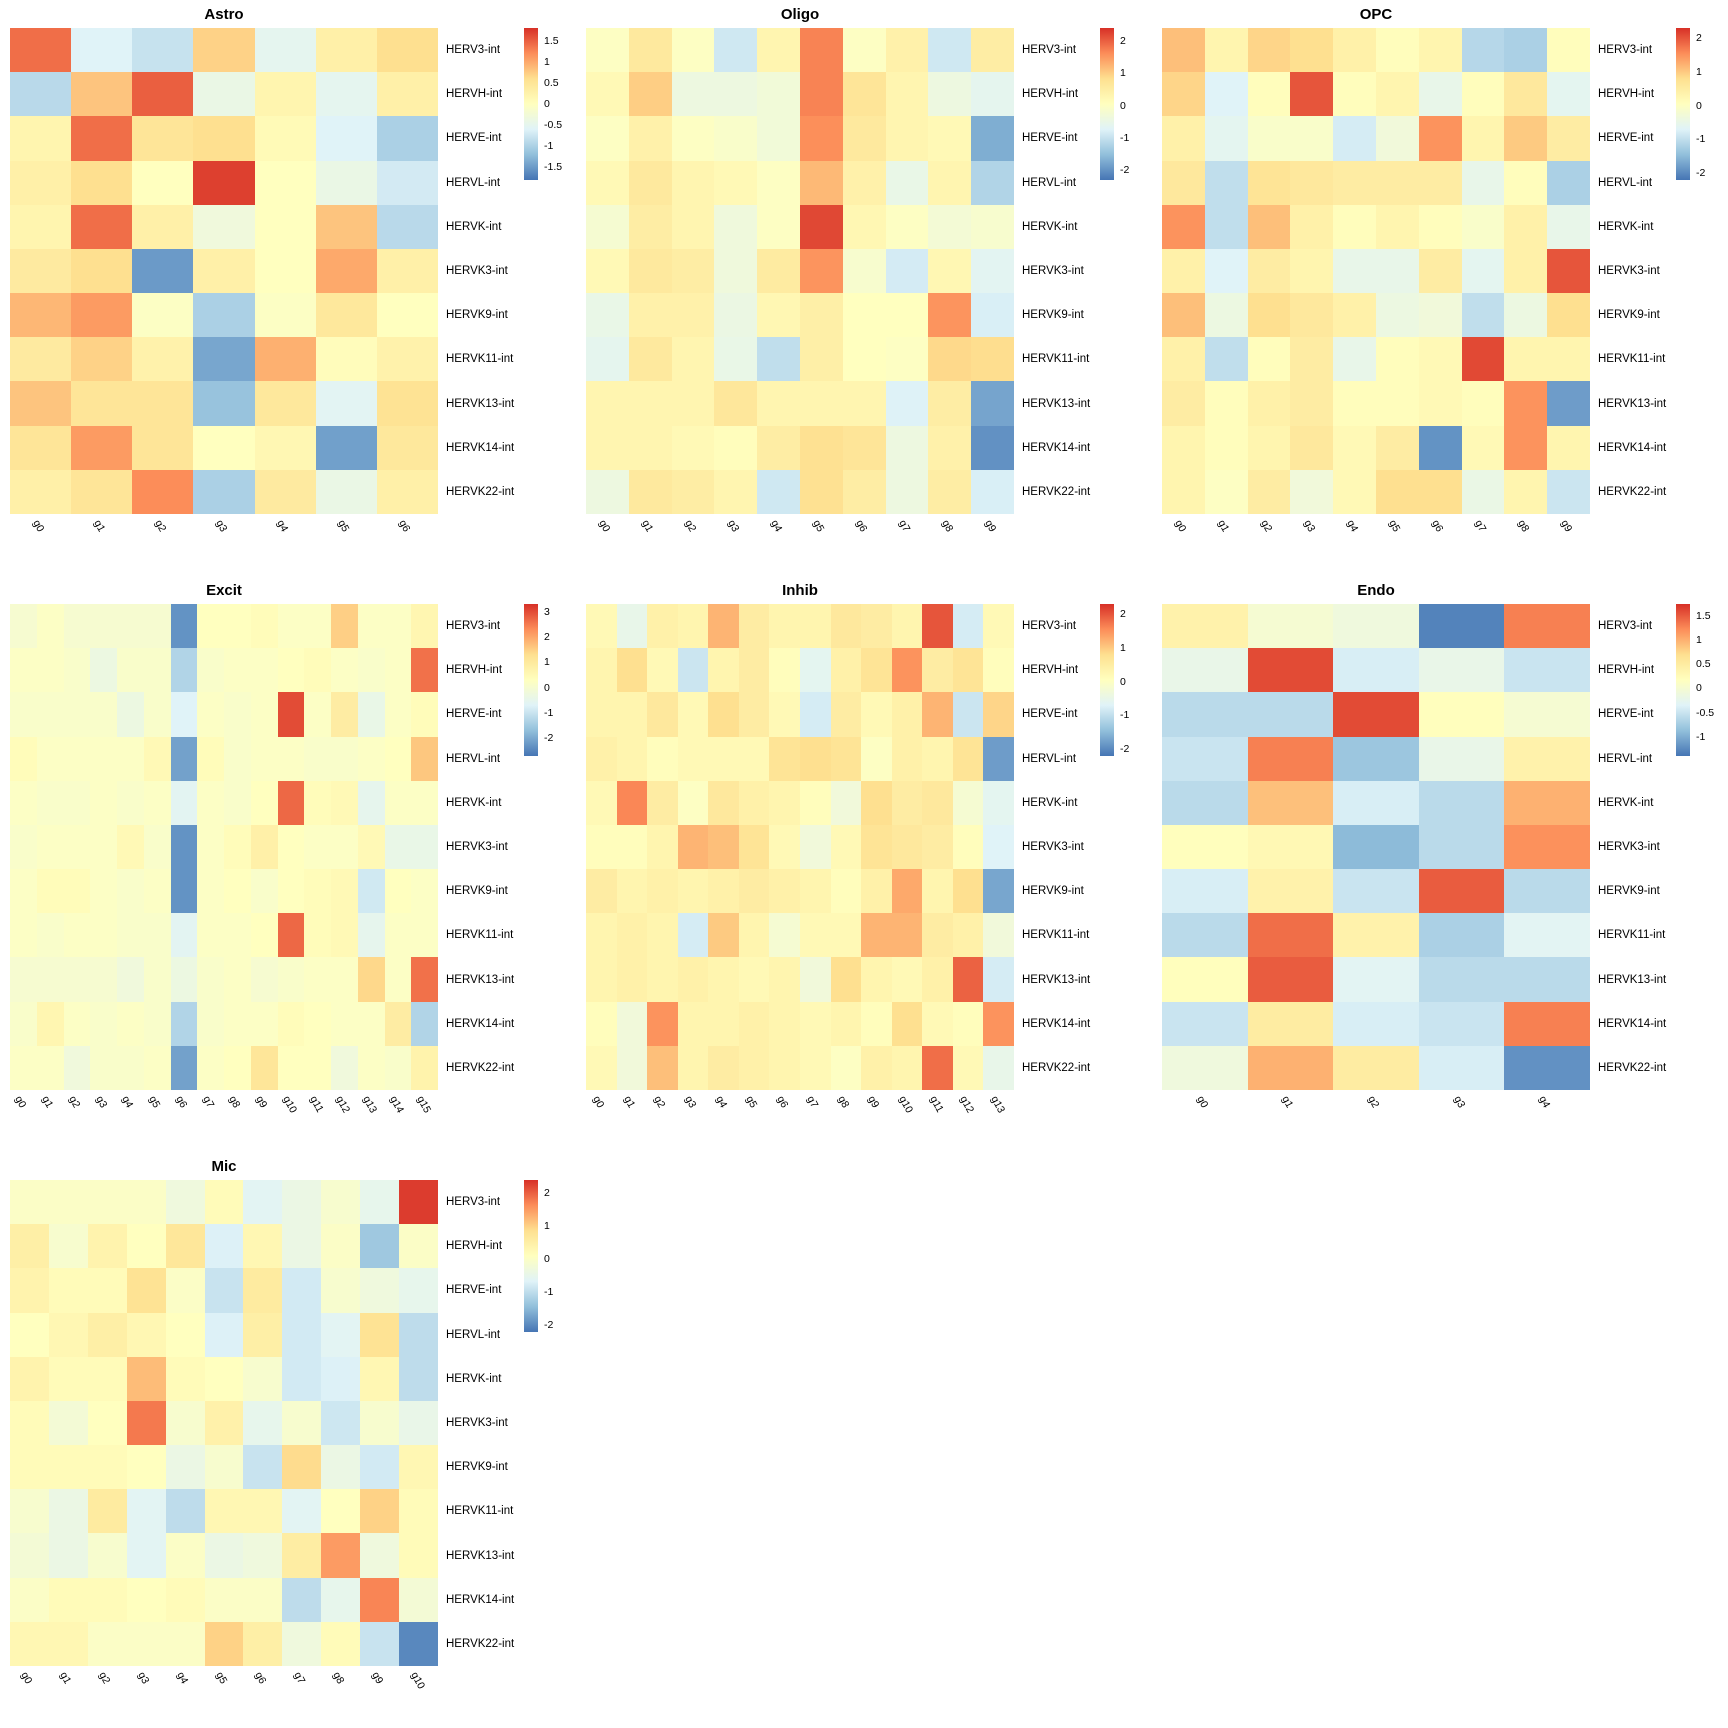 The image size is (1728, 1728). Describe the element at coordinates (1373, 1102) in the screenshot. I see `column-label: g2` at that location.